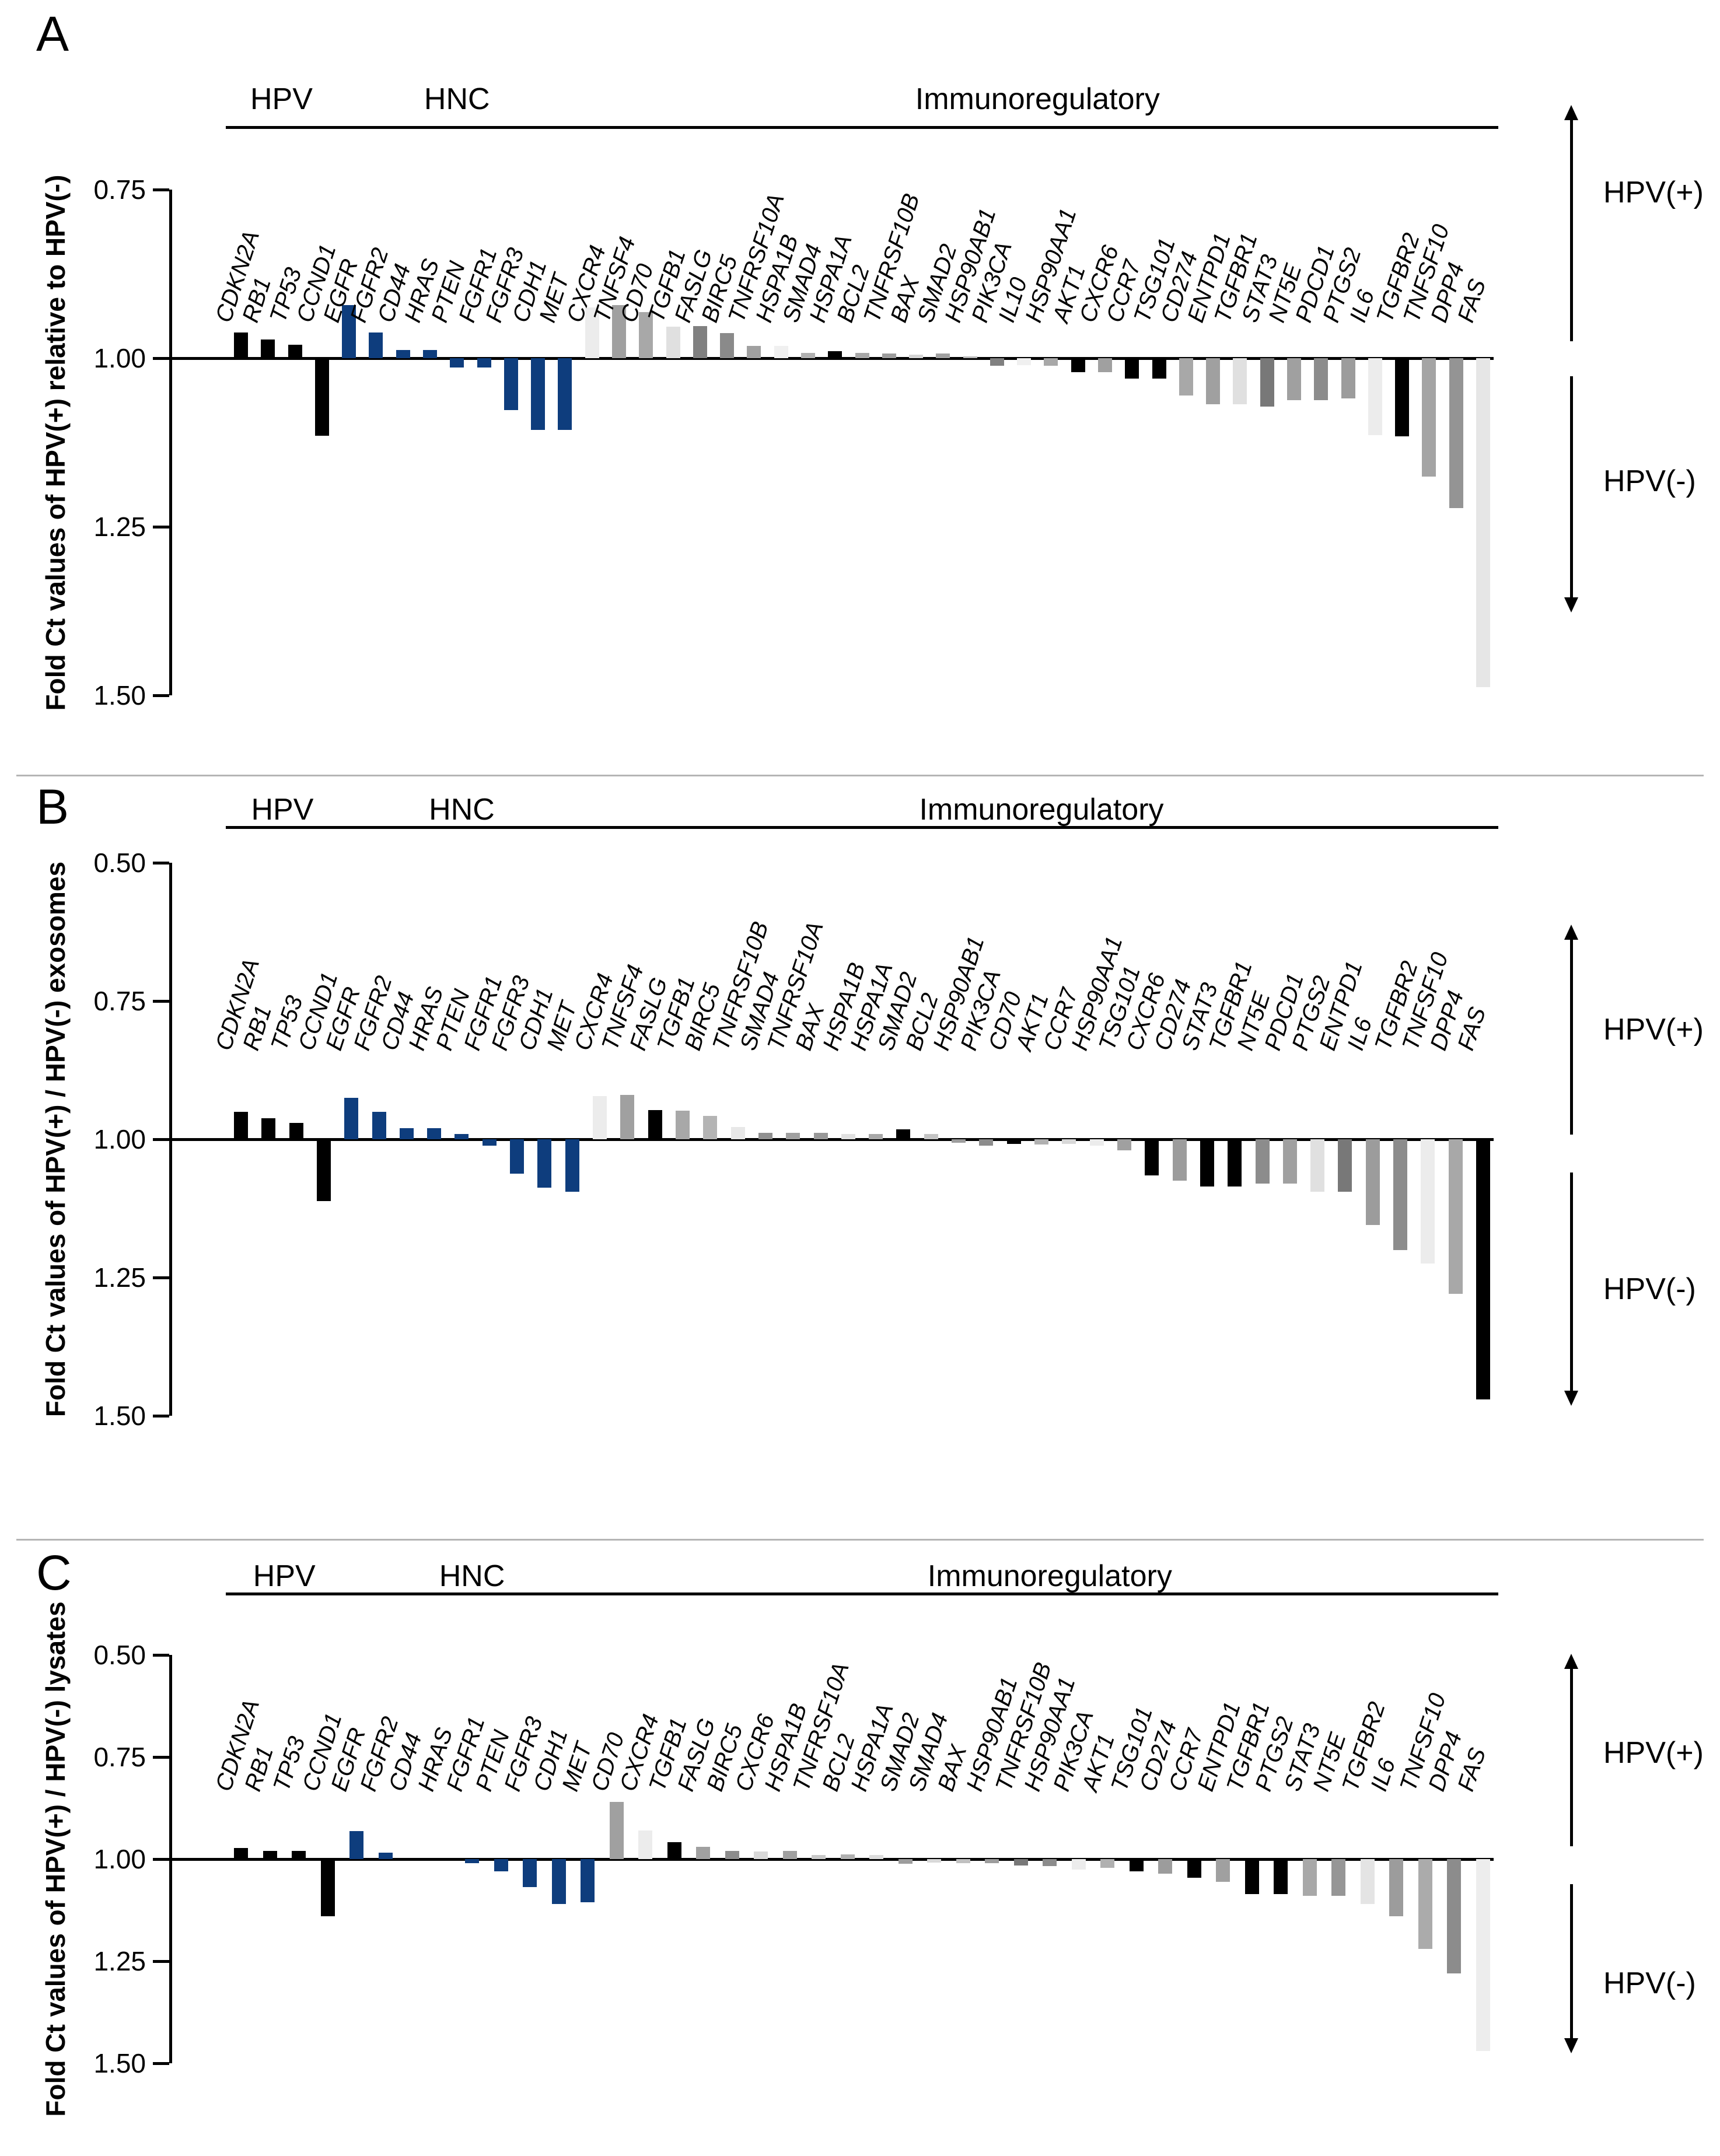 The height and width of the screenshot is (2156, 1720). Describe the element at coordinates (674, 1850) in the screenshot. I see `bar-TGFB1` at that location.